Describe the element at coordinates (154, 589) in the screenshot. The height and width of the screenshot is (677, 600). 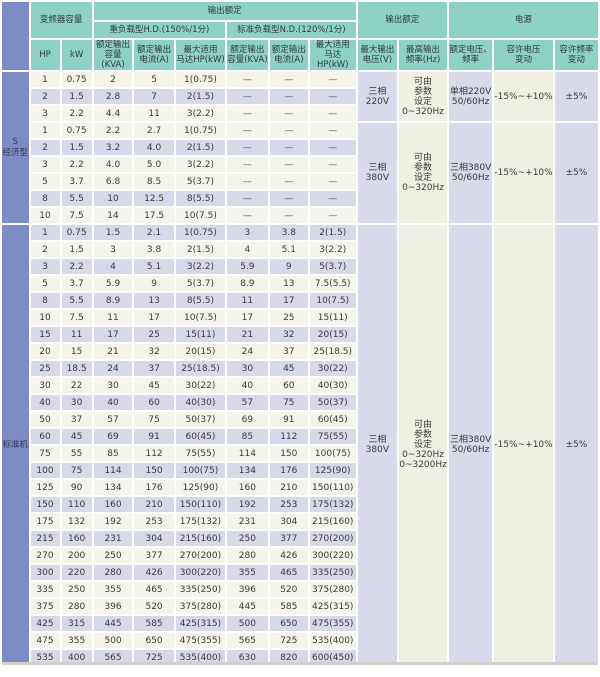
I see `cell-hd-current: 465` at that location.